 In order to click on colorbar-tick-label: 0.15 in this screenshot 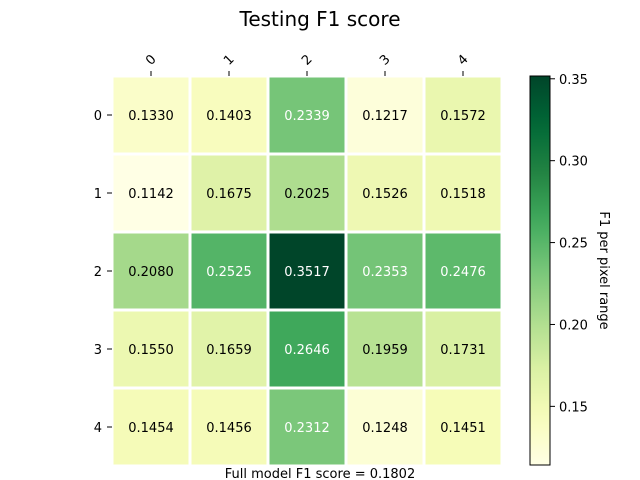, I will do `click(573, 407)`.